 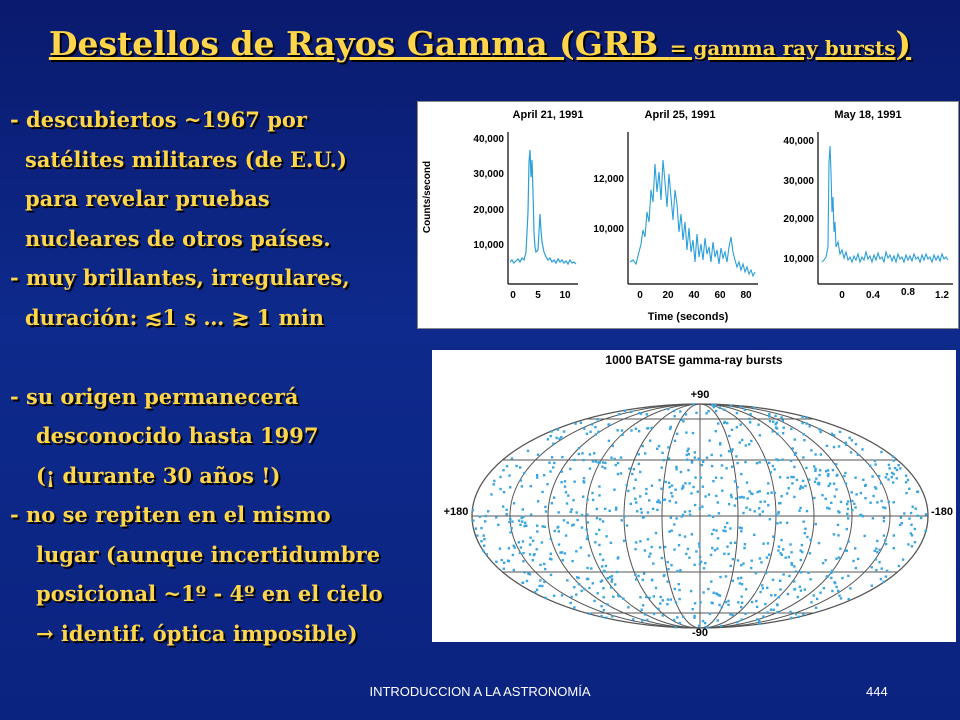 What do you see at coordinates (488, 245) in the screenshot?
I see `y-tick-label: 10,000` at bounding box center [488, 245].